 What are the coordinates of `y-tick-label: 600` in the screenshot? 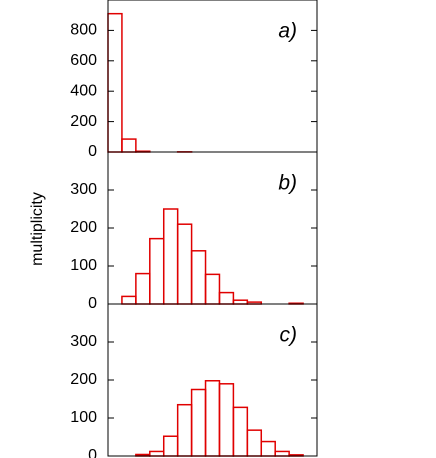 It's located at (83, 60).